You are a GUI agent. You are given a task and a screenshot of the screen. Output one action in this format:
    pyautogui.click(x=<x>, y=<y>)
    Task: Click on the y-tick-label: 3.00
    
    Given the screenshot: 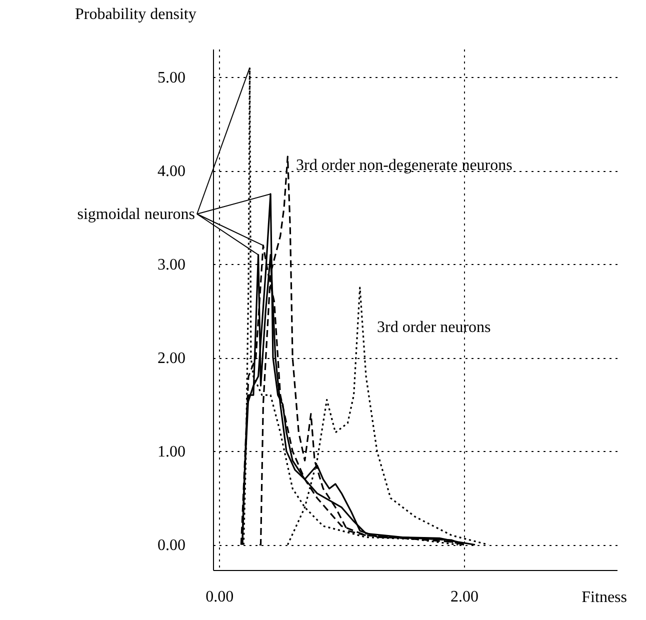 What is the action you would take?
    pyautogui.click(x=172, y=265)
    